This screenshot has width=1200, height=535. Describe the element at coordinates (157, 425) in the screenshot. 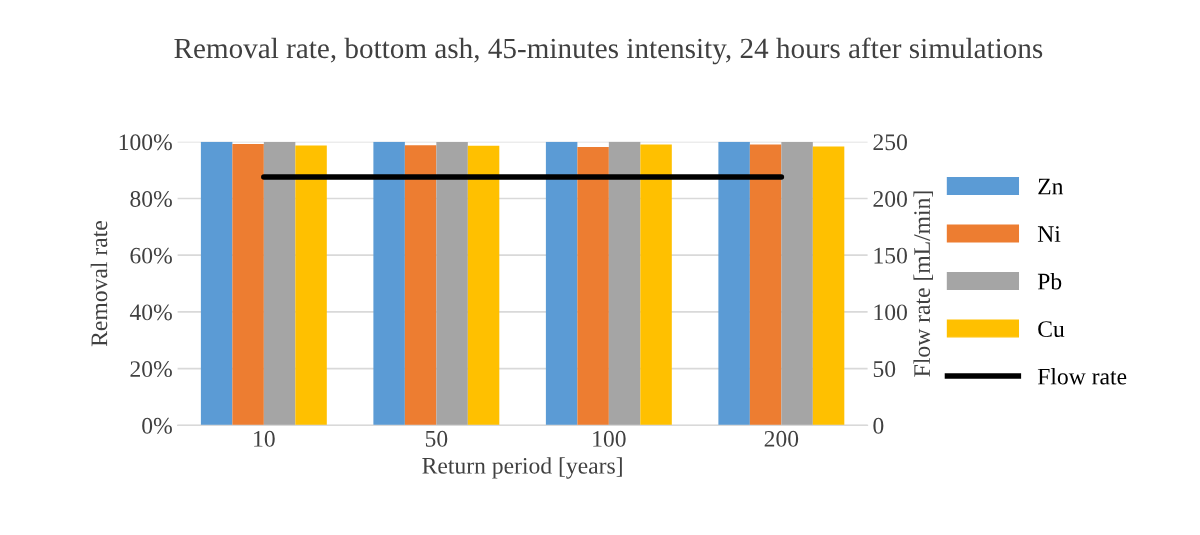

I see `y-tick-label: 0%` at that location.